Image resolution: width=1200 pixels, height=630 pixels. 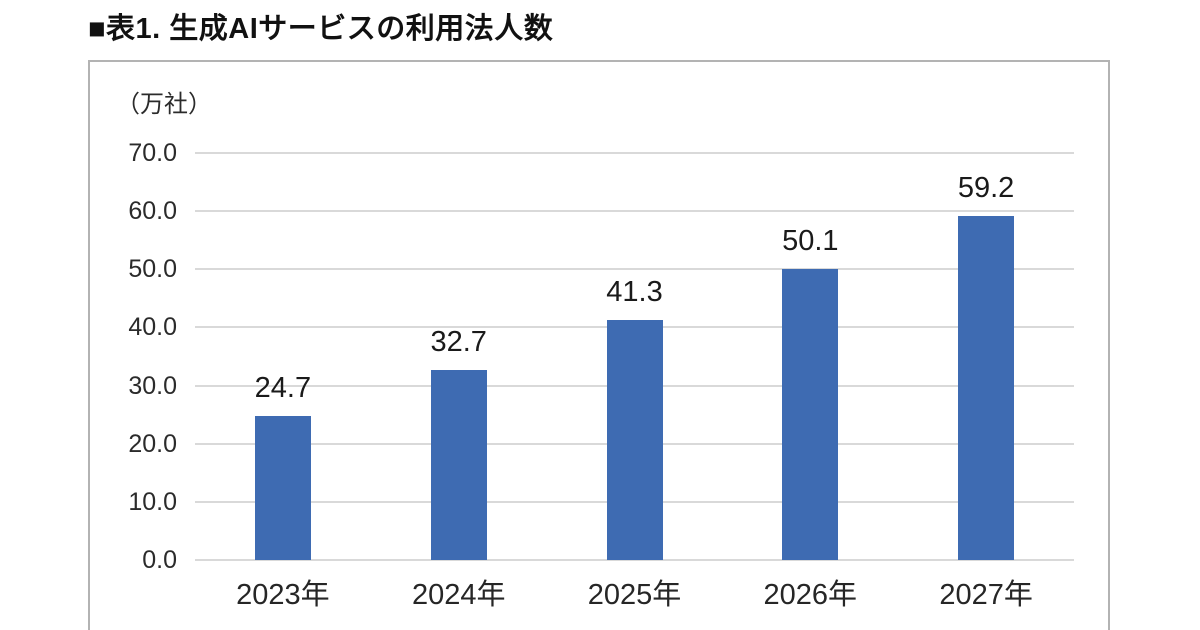 I want to click on y-tick-label: 30.0, so click(x=152, y=385).